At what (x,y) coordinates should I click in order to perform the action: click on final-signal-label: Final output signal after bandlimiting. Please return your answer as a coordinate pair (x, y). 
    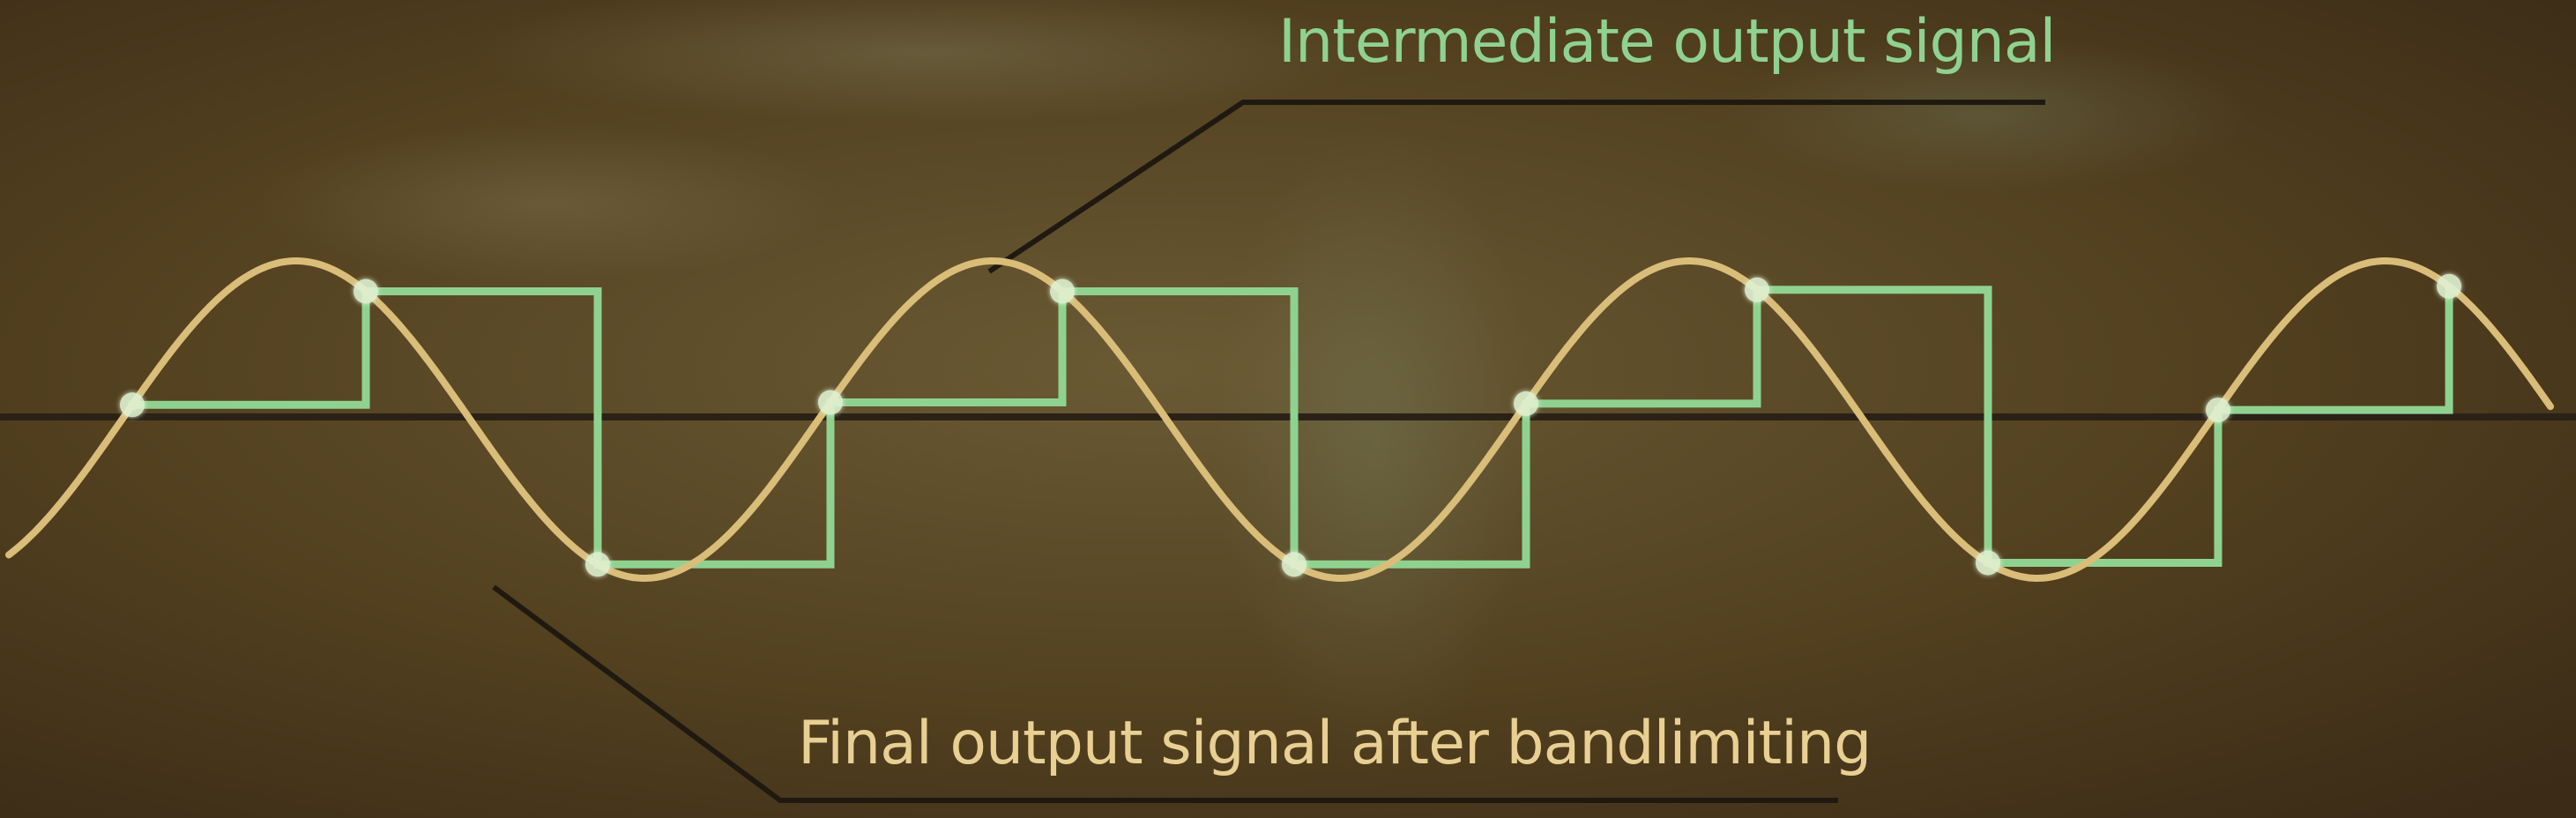
    Looking at the image, I should click on (1335, 743).